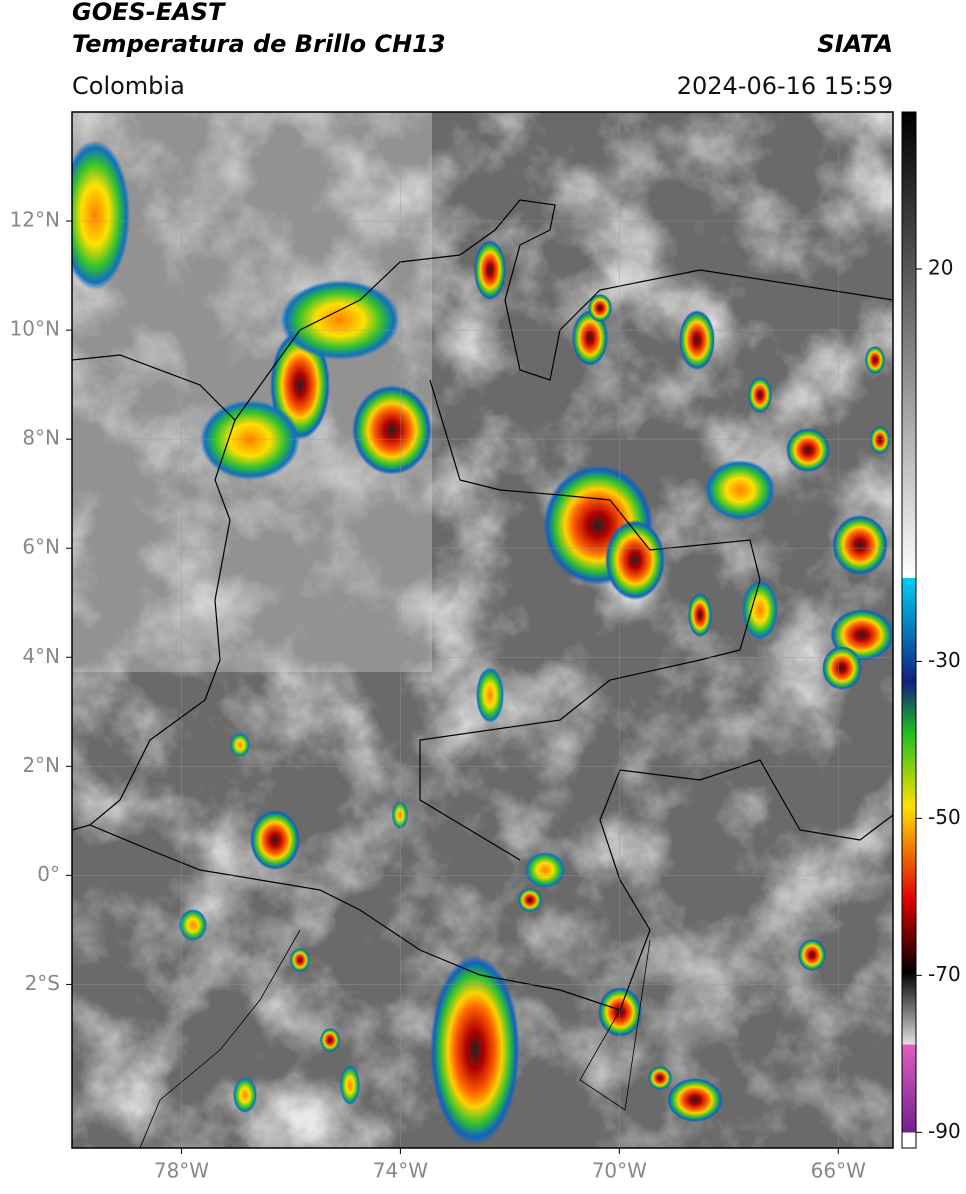 This screenshot has width=966, height=1194. Describe the element at coordinates (855, 44) in the screenshot. I see `source: SIATA` at that location.